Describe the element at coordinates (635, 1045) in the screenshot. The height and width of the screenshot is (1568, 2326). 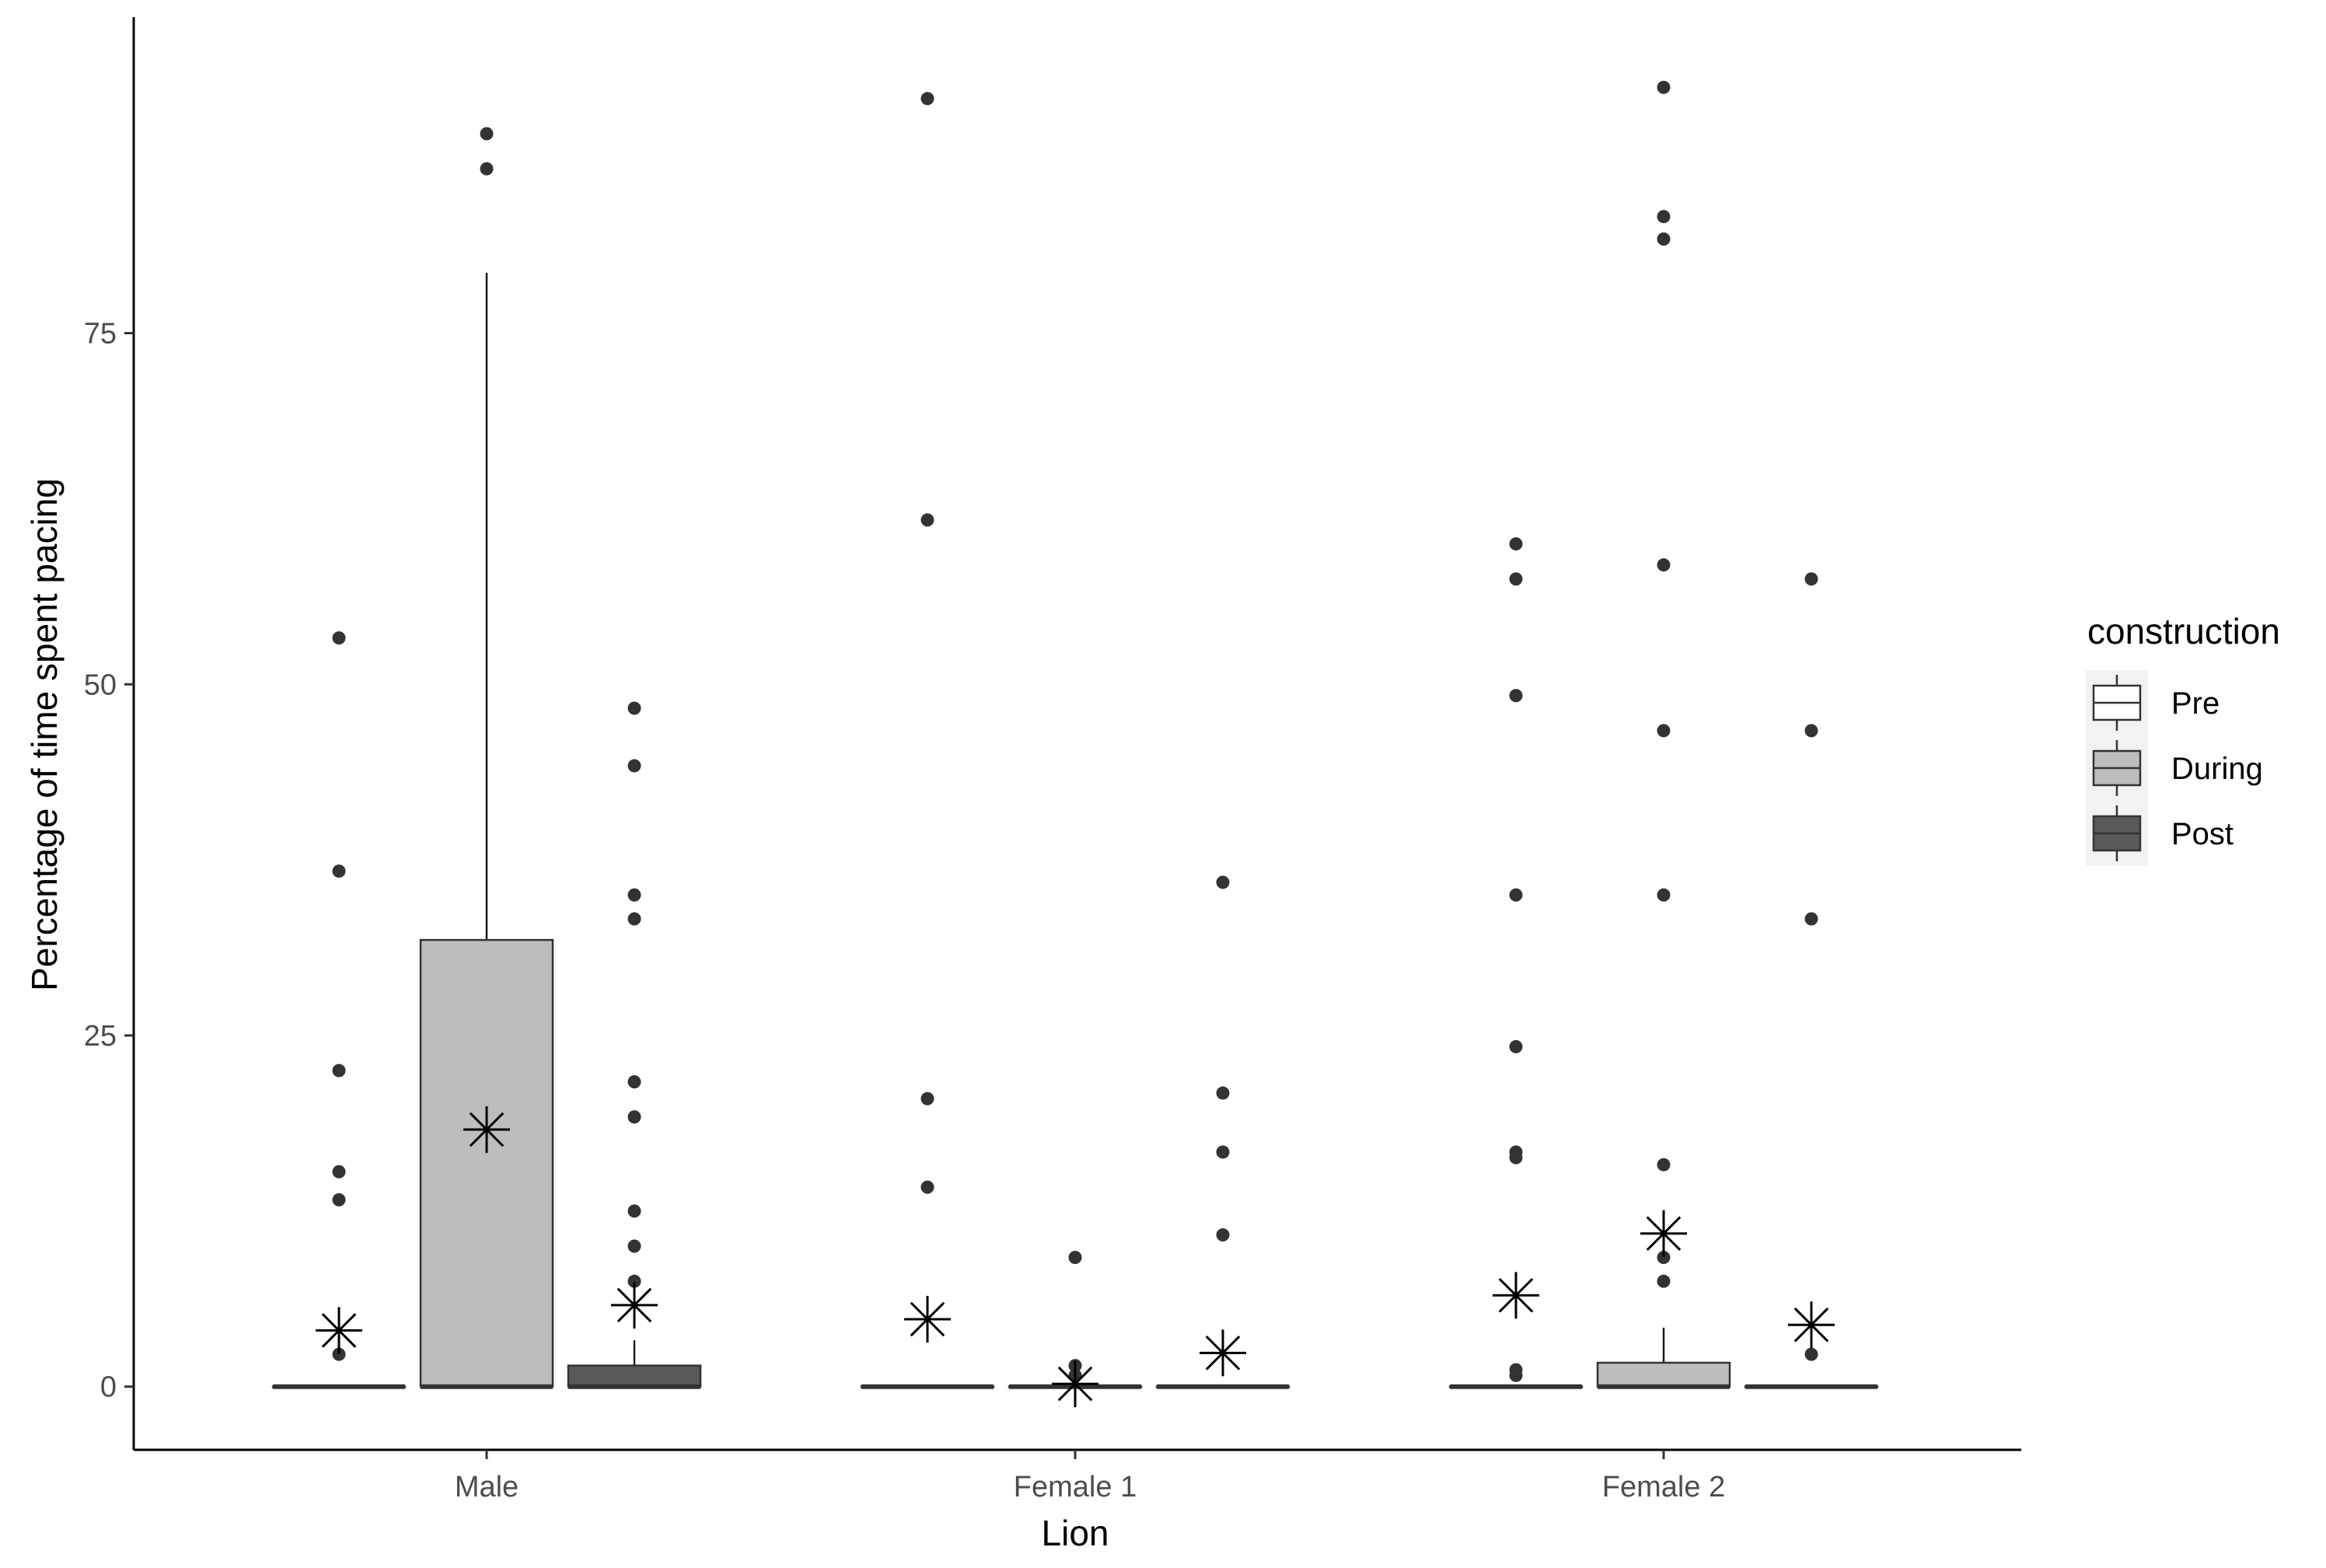
I see `box-male-post` at that location.